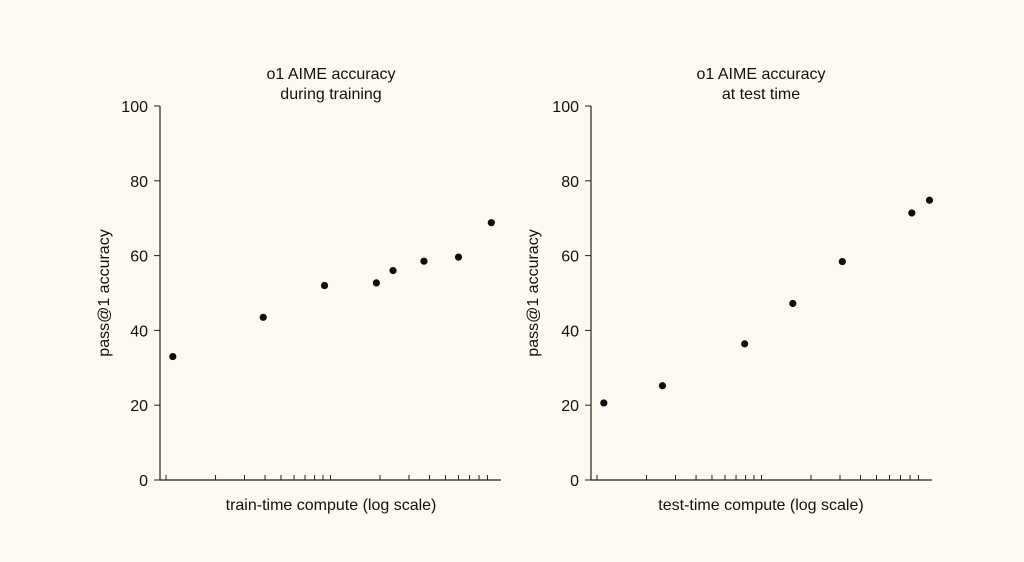  What do you see at coordinates (761, 94) in the screenshot?
I see `chart-title-line-2: at test time` at bounding box center [761, 94].